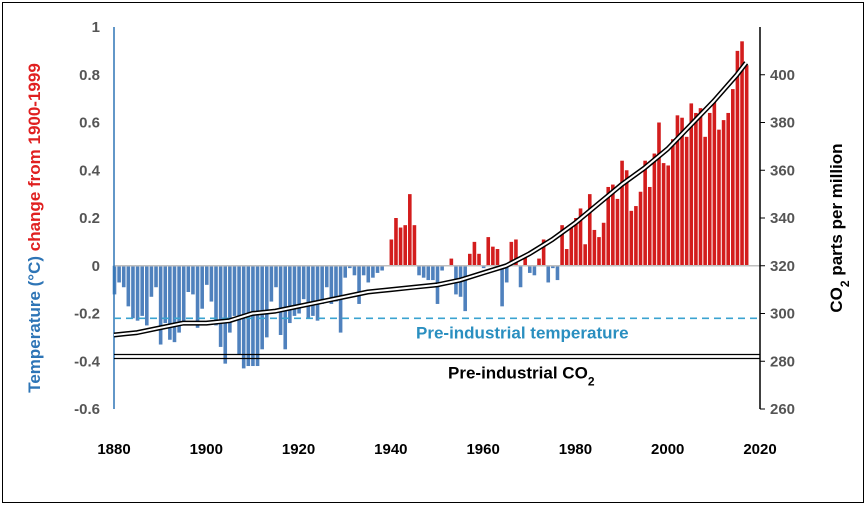  I want to click on right-tick-label: 300, so click(782, 314).